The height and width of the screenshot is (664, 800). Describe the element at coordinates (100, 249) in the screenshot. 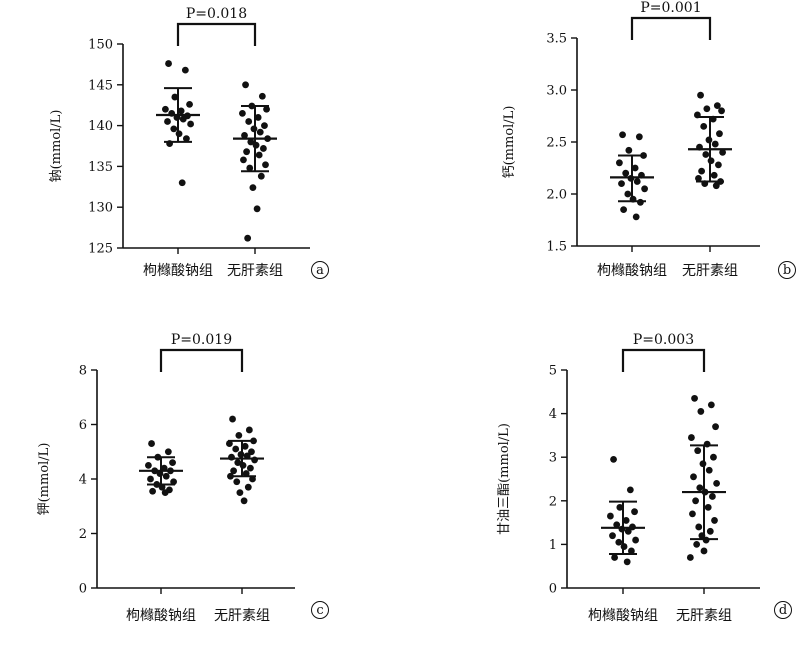

I see `y-tick-label: 125` at that location.